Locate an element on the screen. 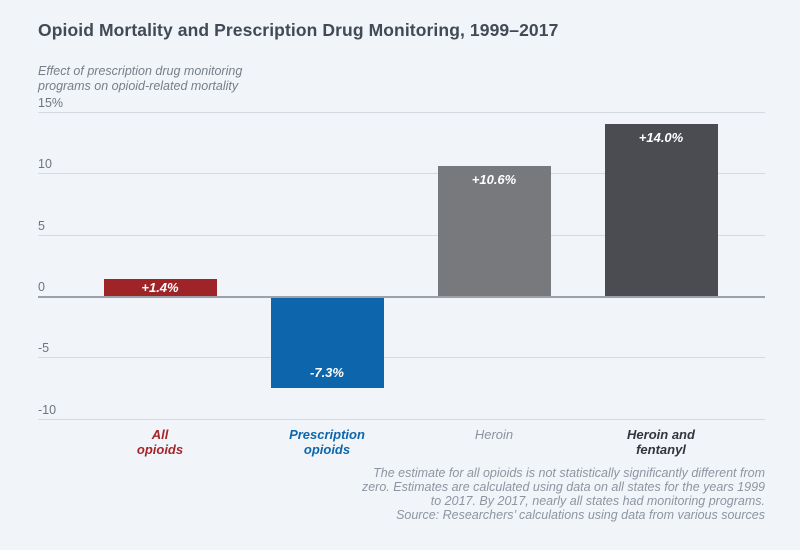 Image resolution: width=800 pixels, height=550 pixels. x-category-label-heroin-and-fentanyl: Heroin and fentanyl is located at coordinates (661, 442).